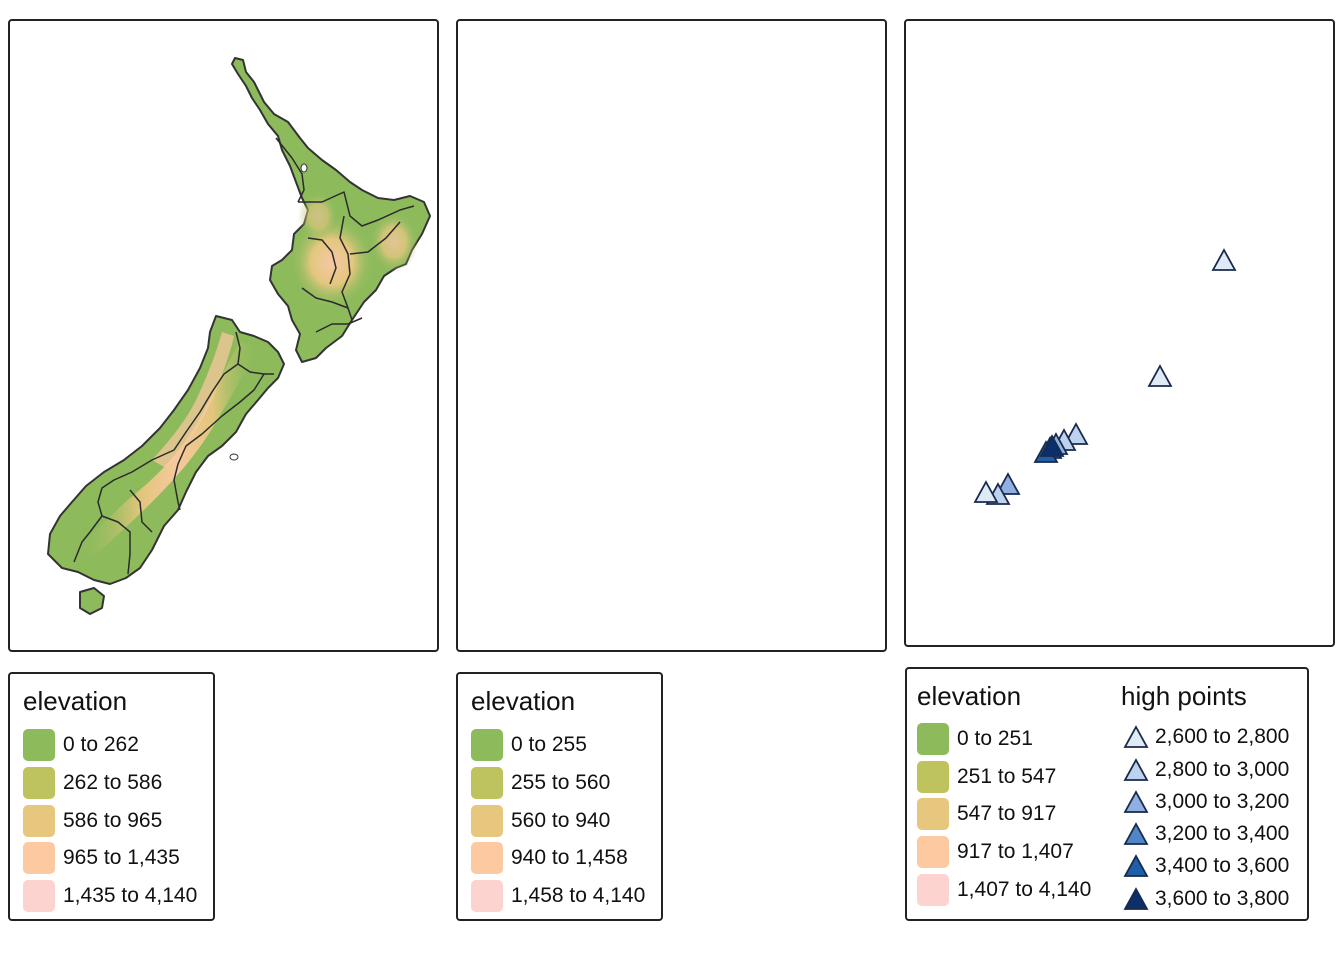 The image size is (1344, 960). I want to click on legend-label: 0 to 251, so click(995, 738).